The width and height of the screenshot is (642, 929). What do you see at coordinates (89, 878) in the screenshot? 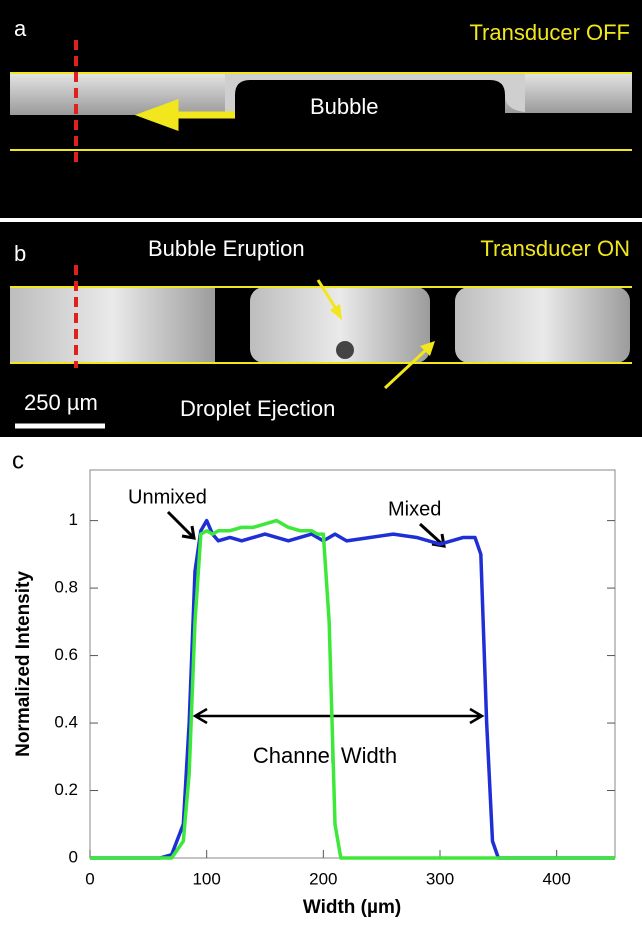
I see `x-tick-label: 0` at bounding box center [89, 878].